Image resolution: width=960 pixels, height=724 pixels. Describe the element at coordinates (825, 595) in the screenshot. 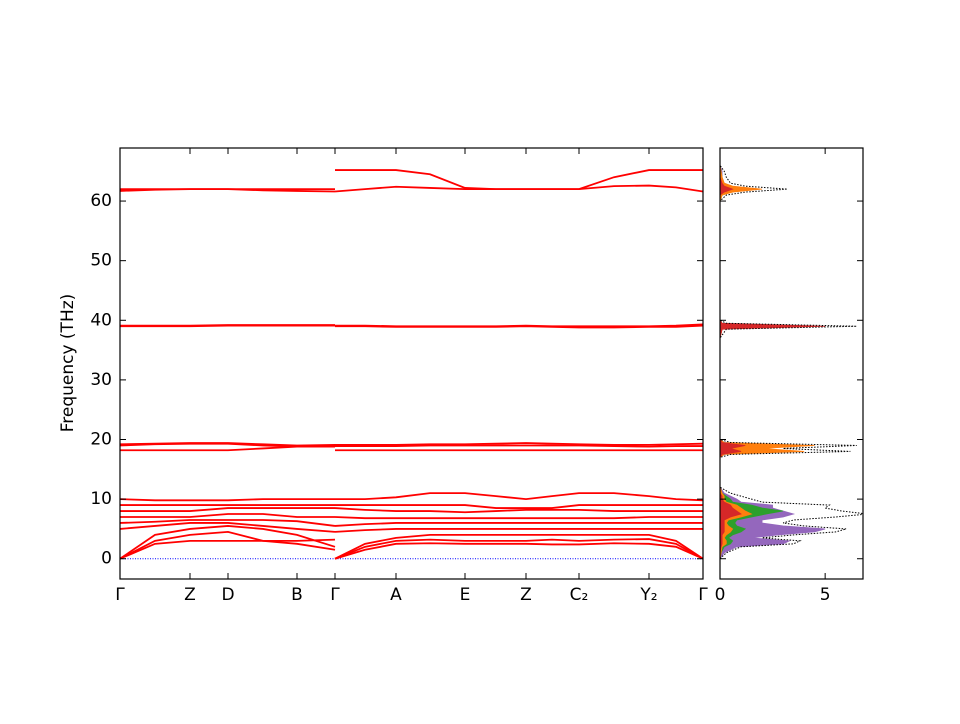

I see `x-tick-label: 5` at that location.